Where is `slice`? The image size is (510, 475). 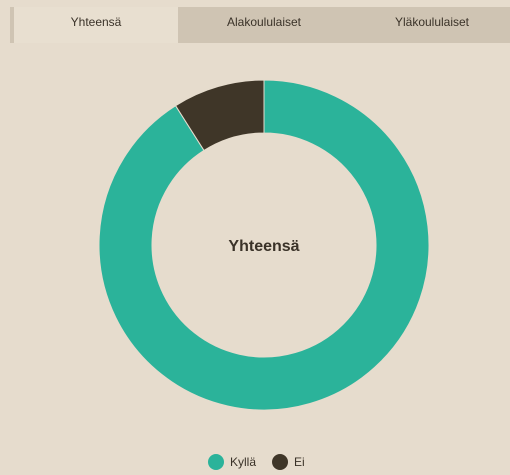 slice is located at coordinates (219, 115).